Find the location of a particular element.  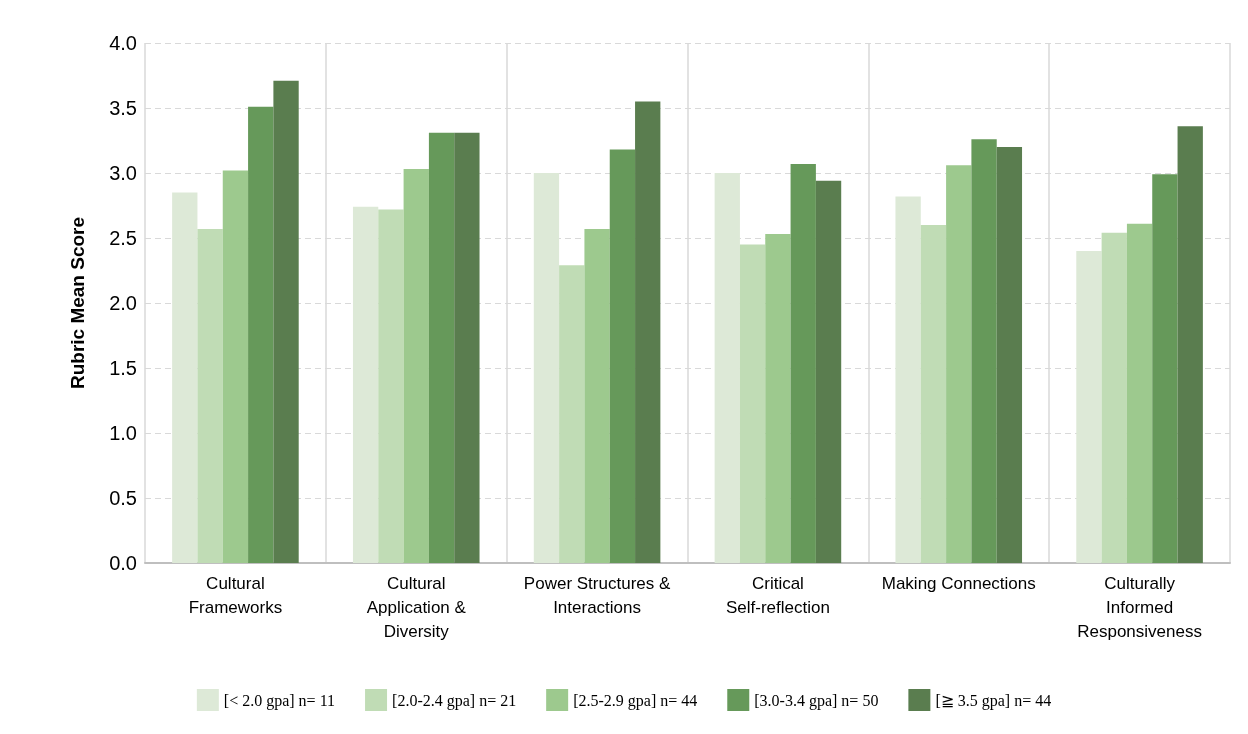

y-tick-label: 3.5 is located at coordinates (123, 108).